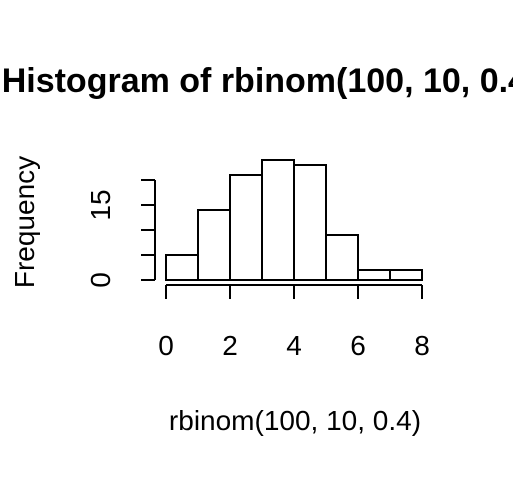  I want to click on x-tick-label: 8, so click(422, 345).